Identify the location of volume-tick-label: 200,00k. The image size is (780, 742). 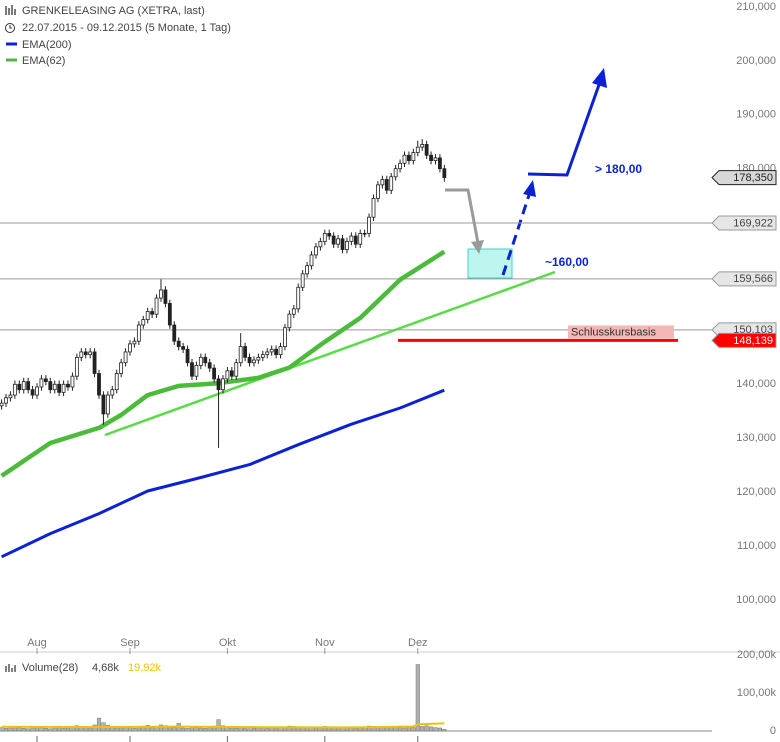
(757, 655).